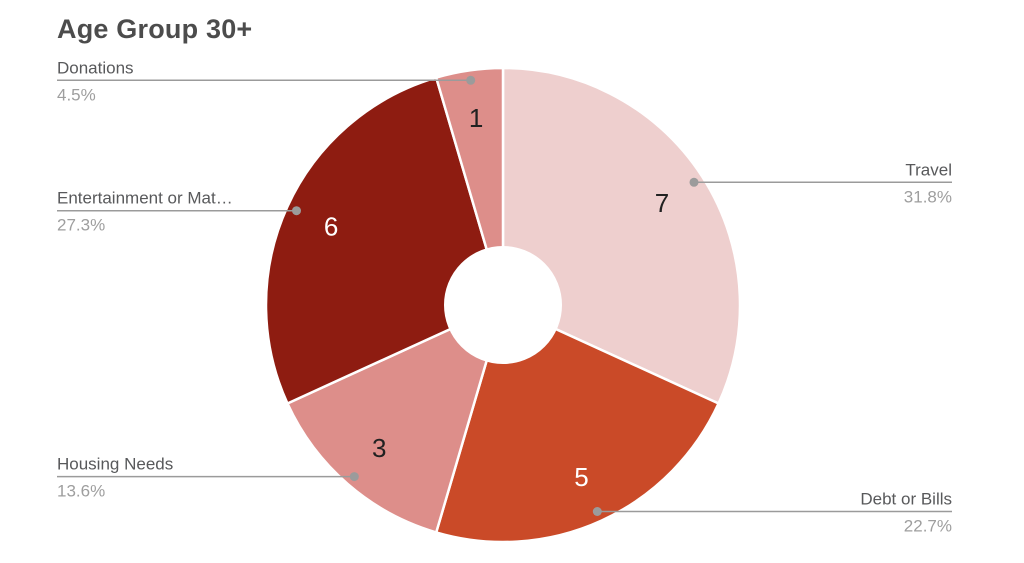 The height and width of the screenshot is (563, 1024). I want to click on callout-label-travel: Travel, so click(928, 169).